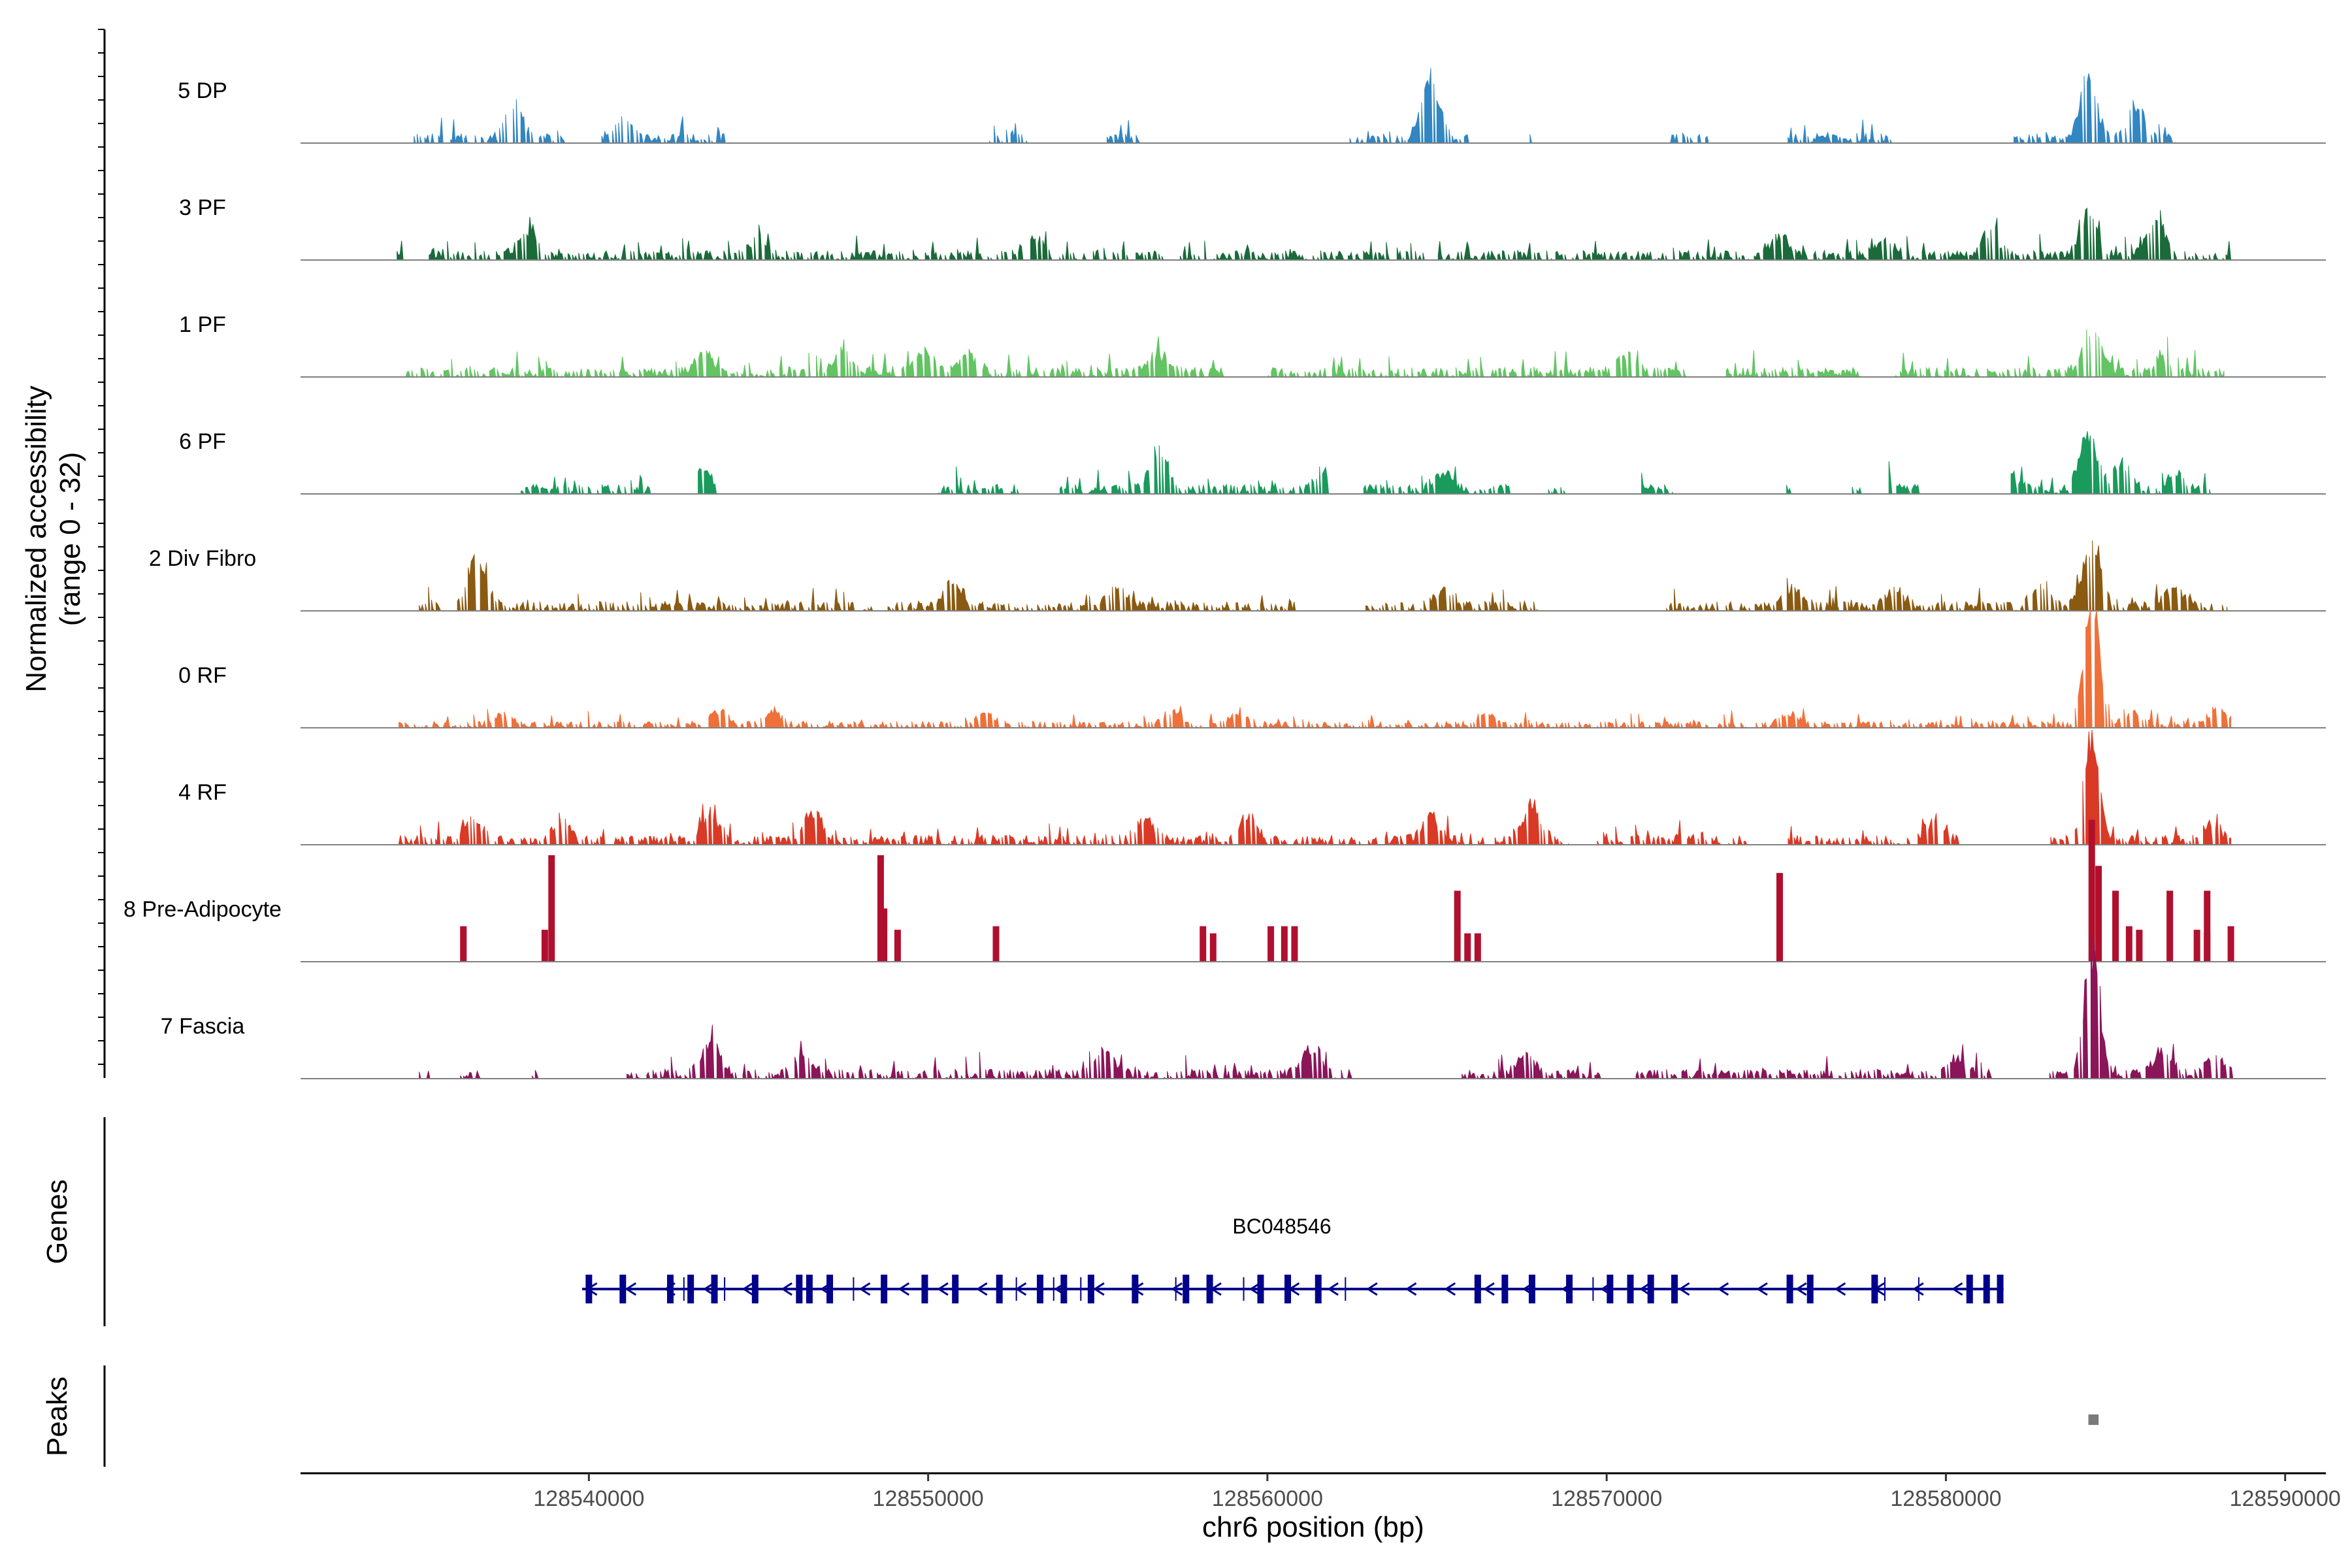  What do you see at coordinates (1267, 1498) in the screenshot?
I see `x-tick-label: 128560000` at bounding box center [1267, 1498].